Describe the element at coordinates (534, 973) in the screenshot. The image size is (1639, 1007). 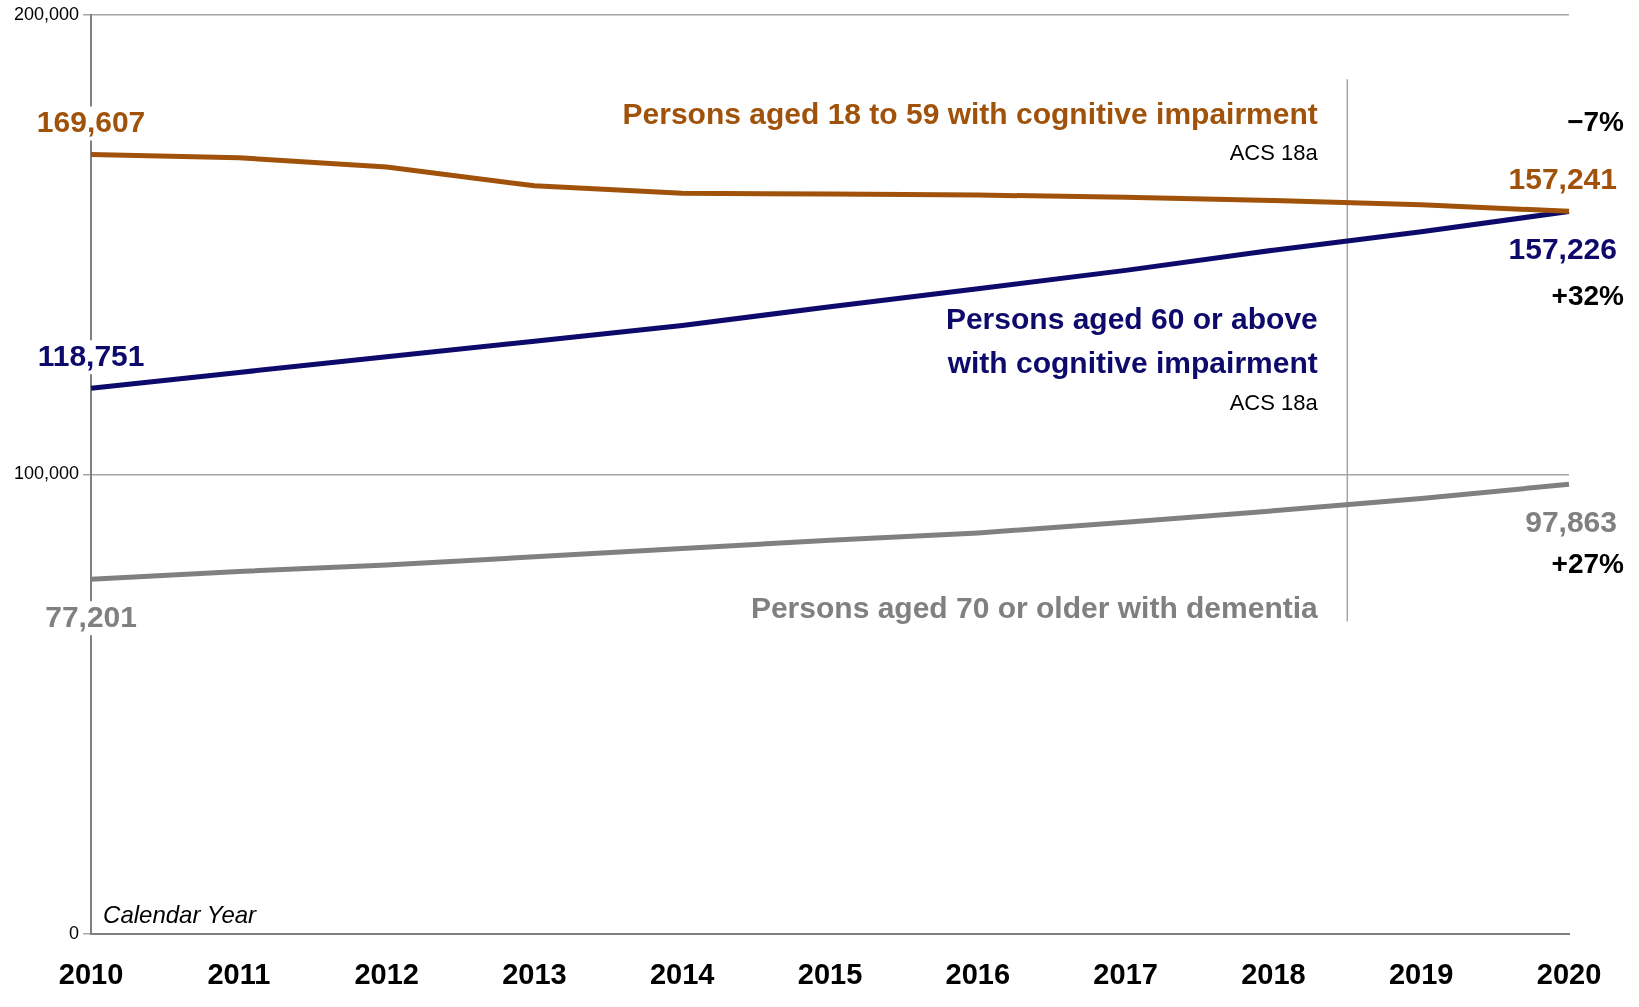
I see `x-tick-label: 2013` at that location.